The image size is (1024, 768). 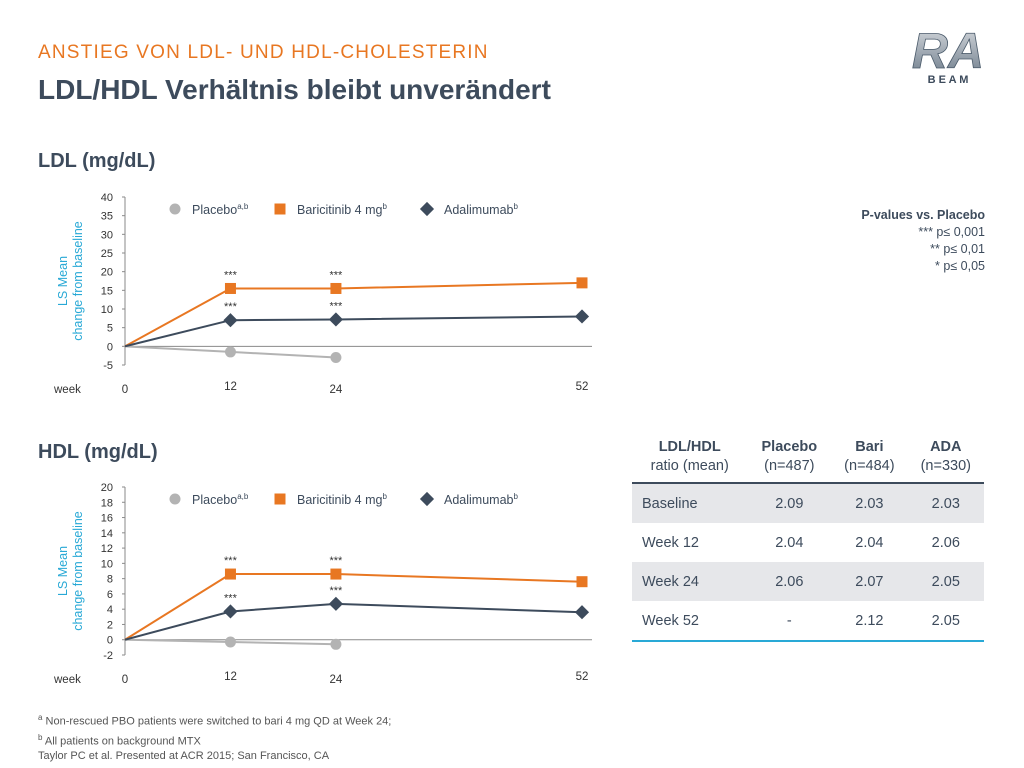 I want to click on table-row: Week 24 2.06 2.07 2.05, so click(x=808, y=581).